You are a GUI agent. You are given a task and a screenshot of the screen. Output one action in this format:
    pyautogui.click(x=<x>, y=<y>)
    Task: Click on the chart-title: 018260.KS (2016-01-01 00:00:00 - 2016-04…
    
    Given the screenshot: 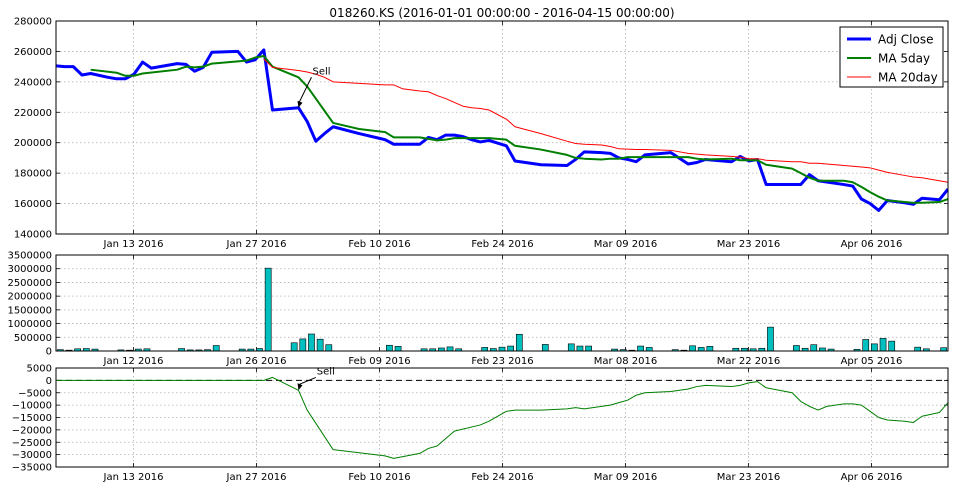 What is the action you would take?
    pyautogui.click(x=501, y=13)
    